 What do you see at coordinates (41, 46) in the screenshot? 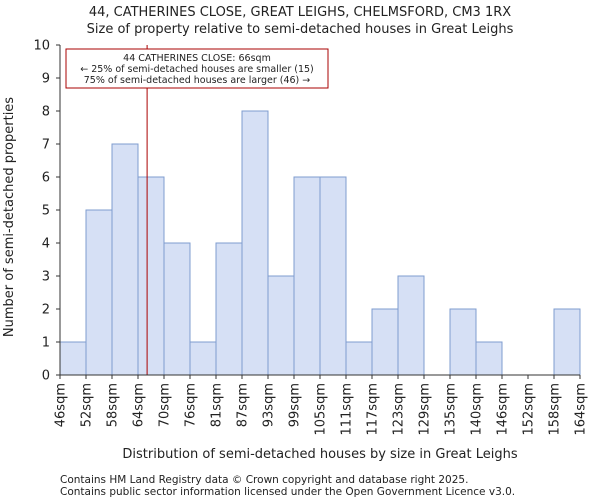
I see `y-tick-label-10: 10` at bounding box center [41, 46].